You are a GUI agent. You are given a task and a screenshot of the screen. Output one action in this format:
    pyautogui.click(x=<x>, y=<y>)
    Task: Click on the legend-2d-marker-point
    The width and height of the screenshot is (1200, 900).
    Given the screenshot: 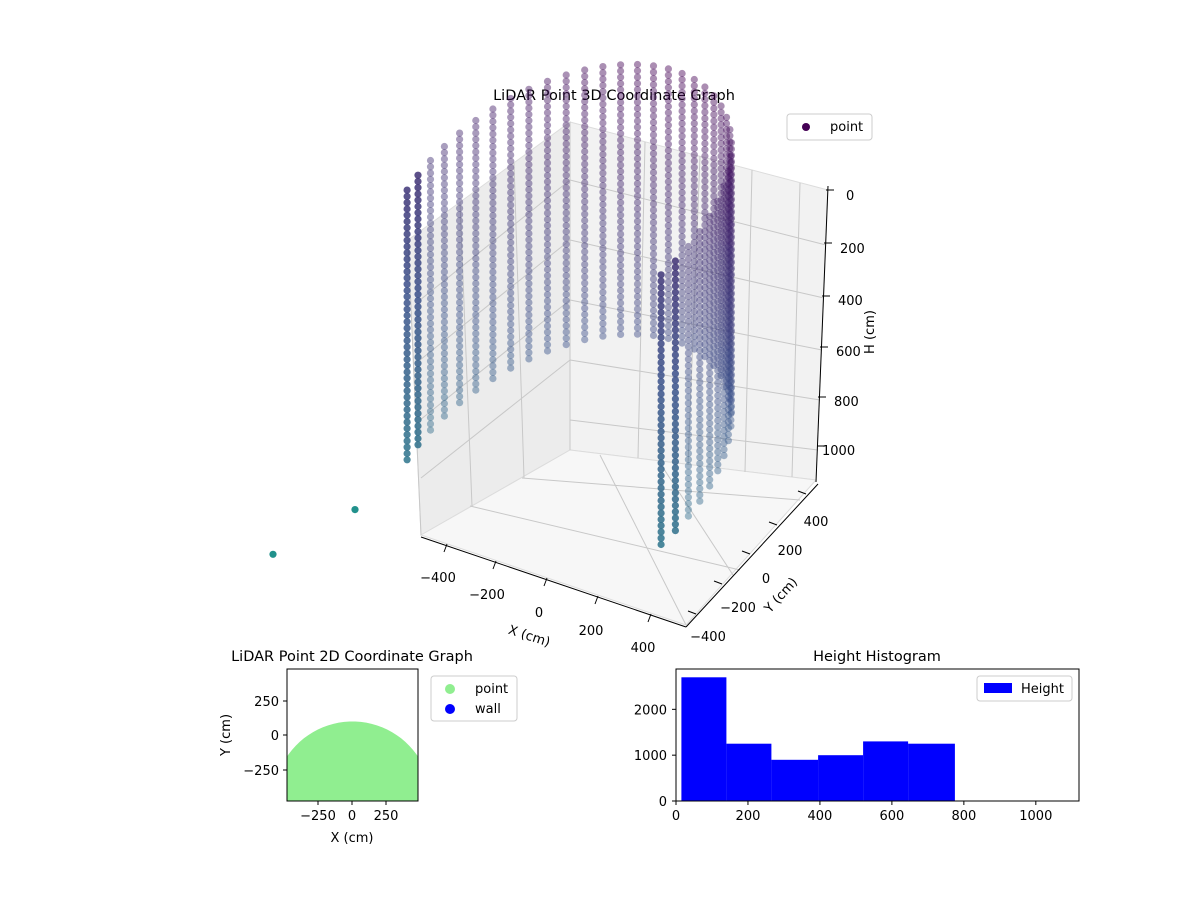 What is the action you would take?
    pyautogui.click(x=450, y=689)
    